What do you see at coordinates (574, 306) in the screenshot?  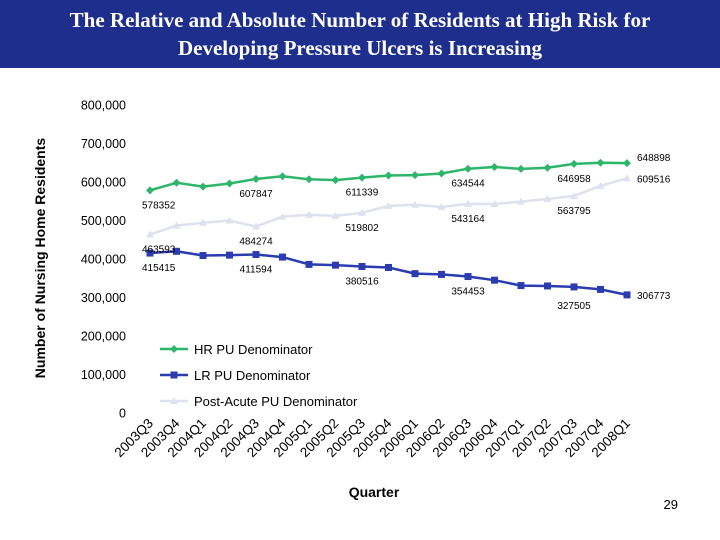 I see `data-label: 327505` at bounding box center [574, 306].